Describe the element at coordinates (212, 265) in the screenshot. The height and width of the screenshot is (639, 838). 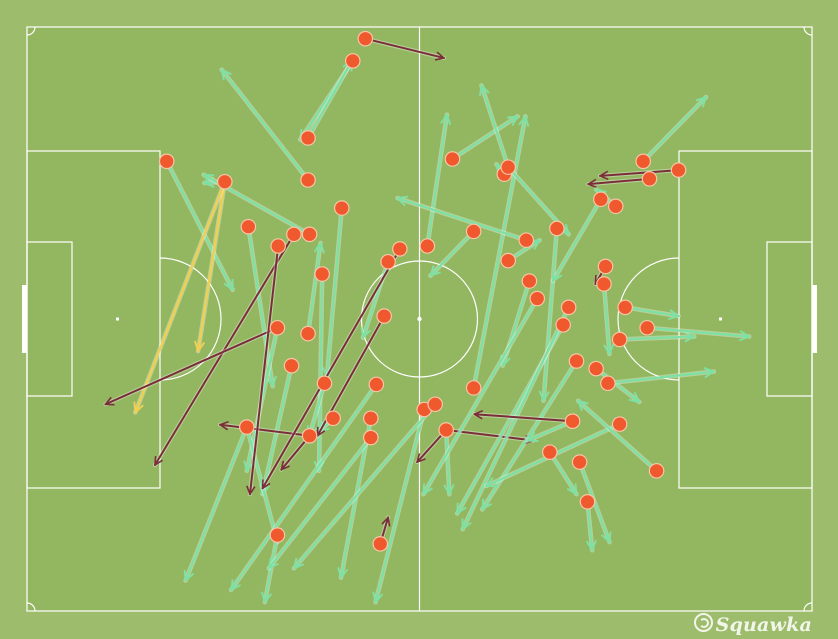
I see `pass-line-key` at that location.